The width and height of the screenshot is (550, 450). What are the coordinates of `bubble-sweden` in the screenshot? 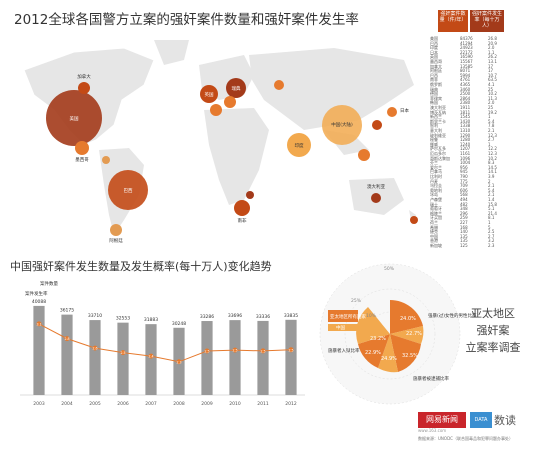 It's located at (236, 88).